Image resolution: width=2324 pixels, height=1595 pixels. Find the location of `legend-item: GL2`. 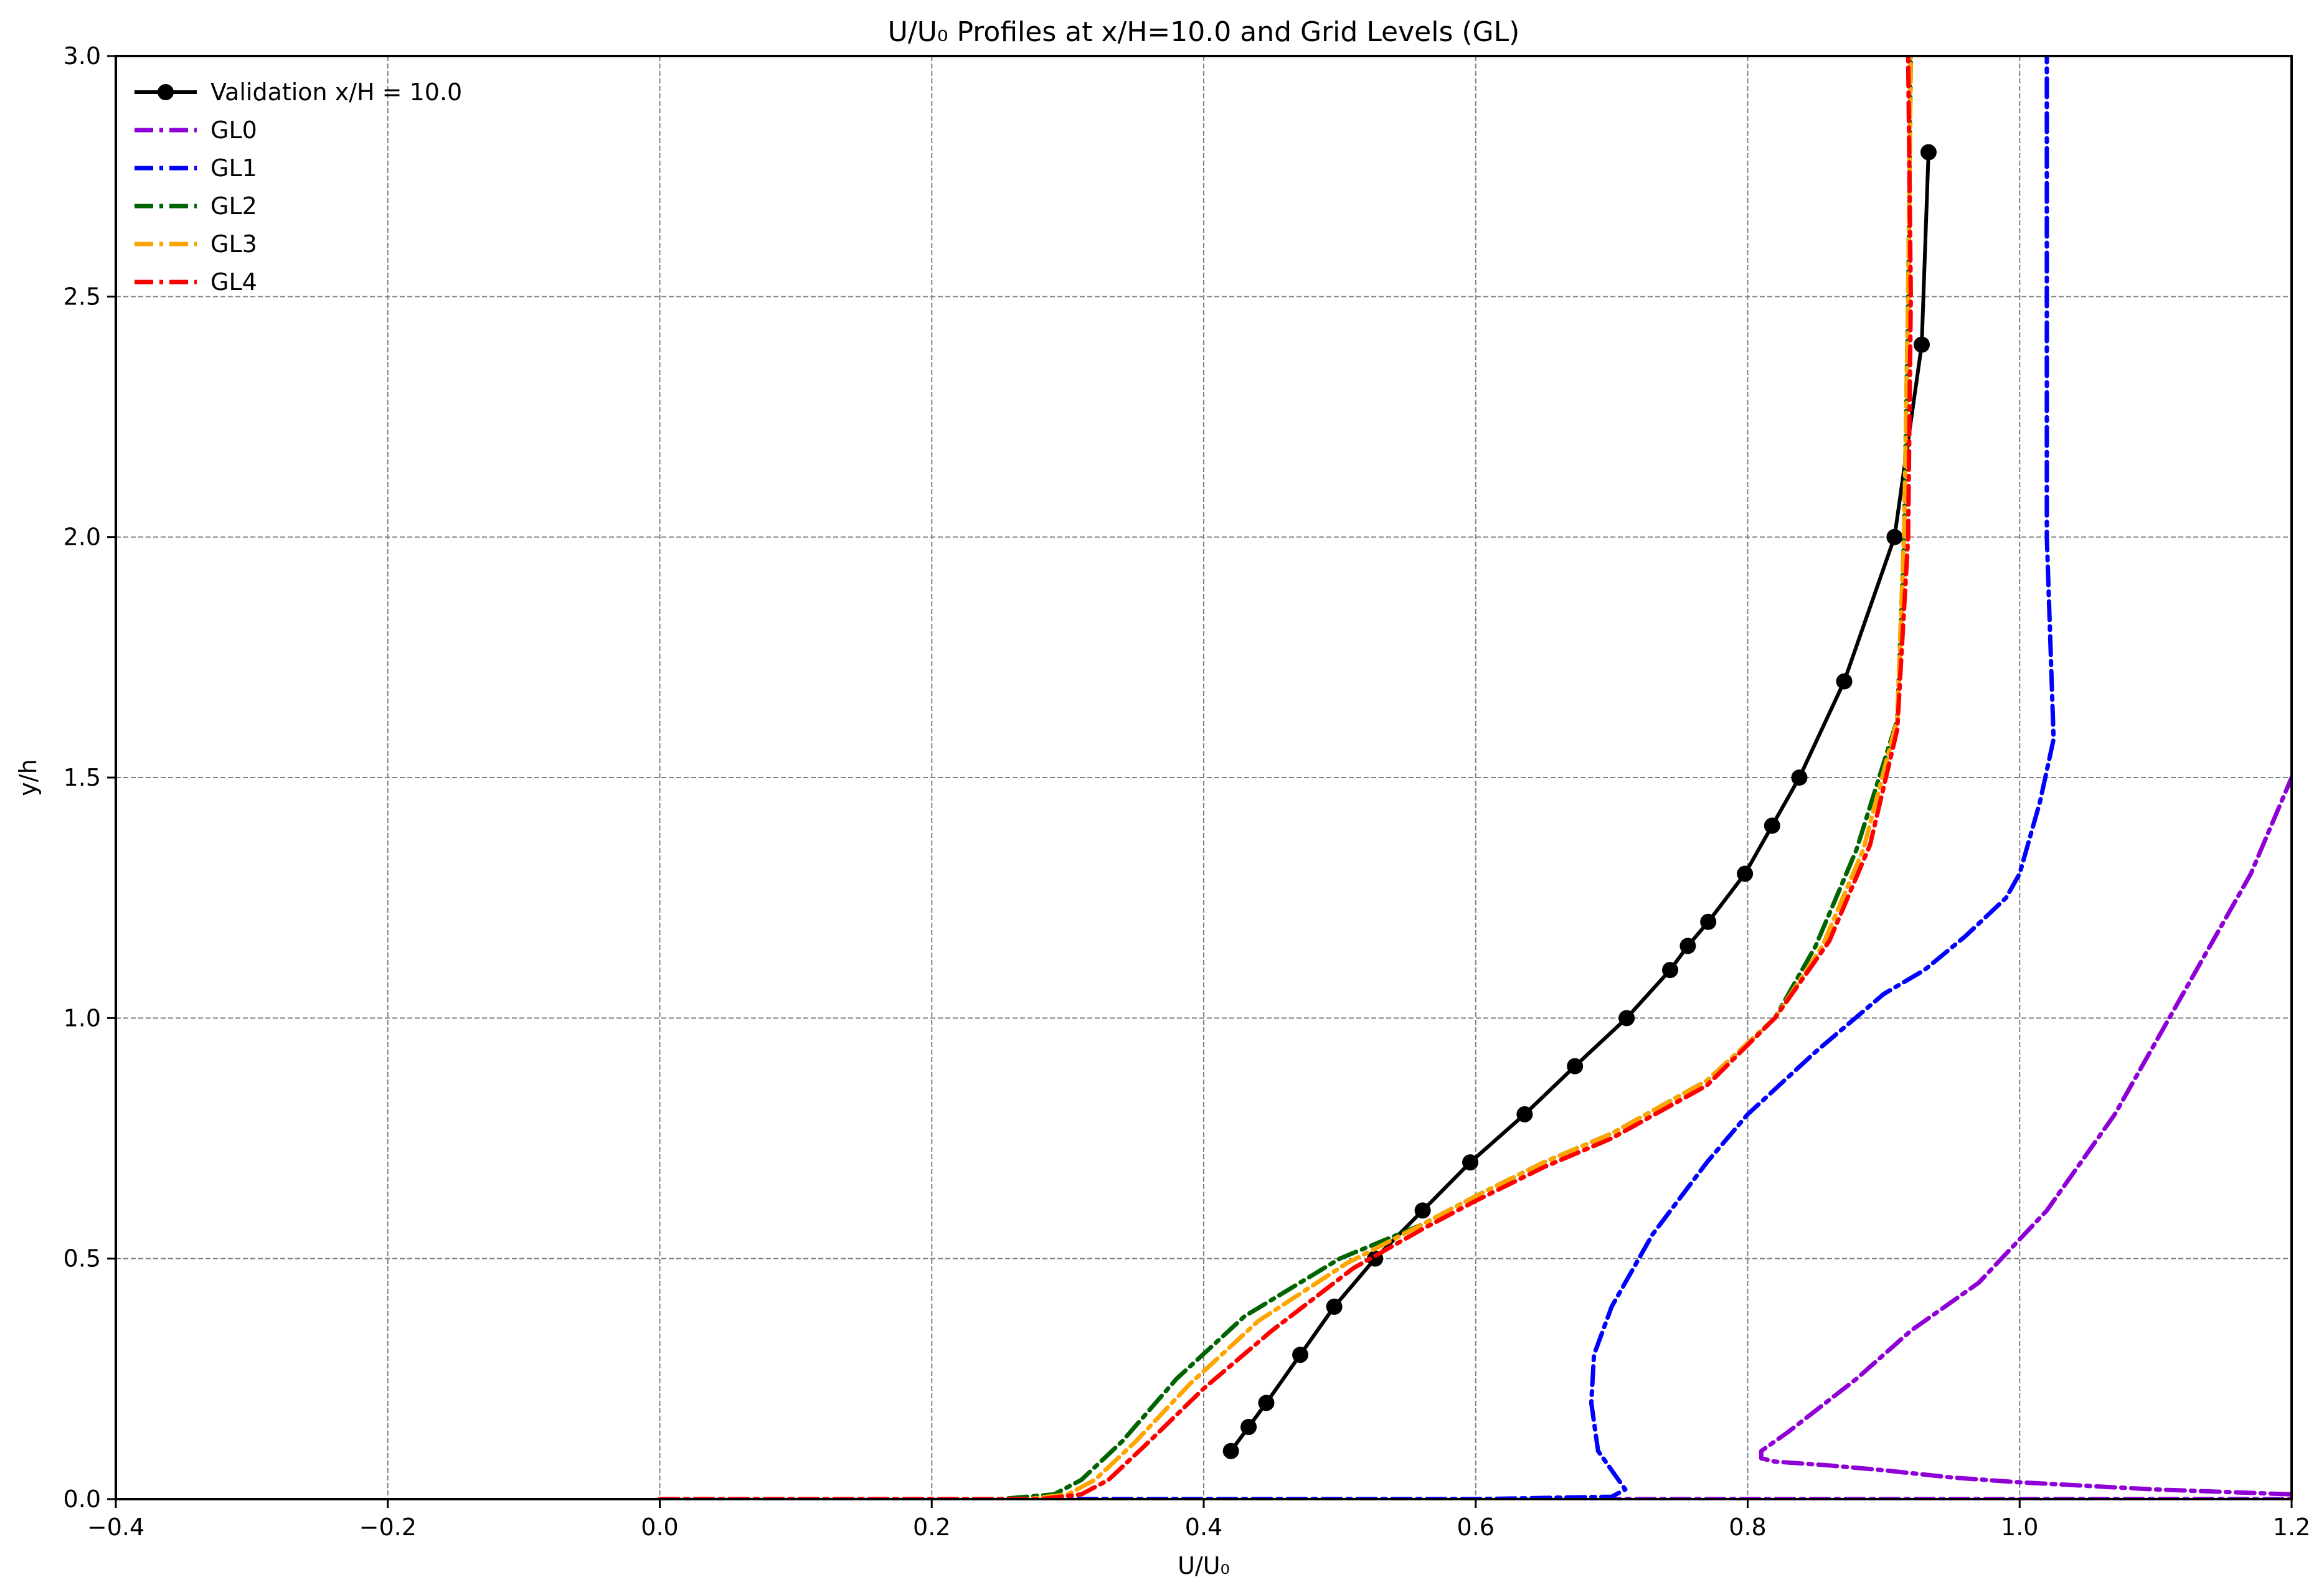

legend-item: GL2 is located at coordinates (196, 206).